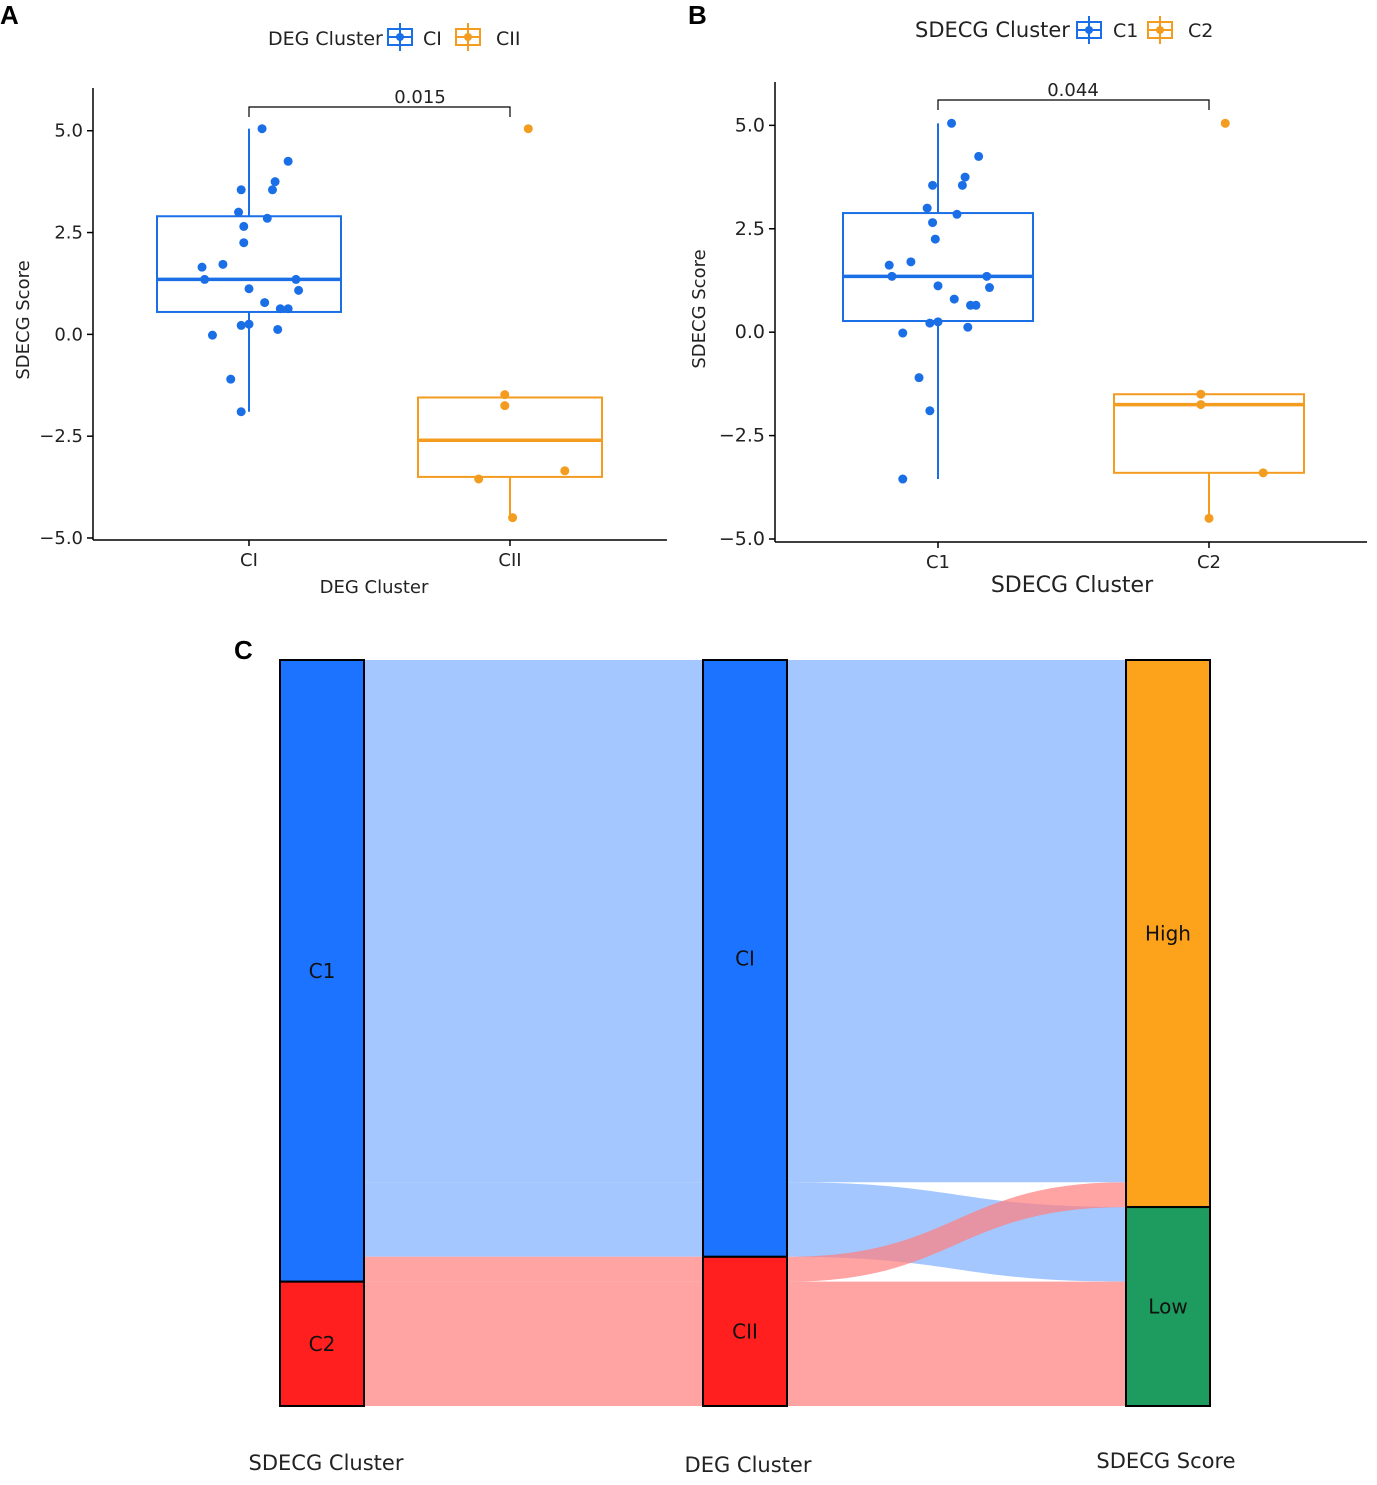  Describe the element at coordinates (748, 1465) in the screenshot. I see `sankey-axis-label-deg-cluster: DEG Cluster` at that location.